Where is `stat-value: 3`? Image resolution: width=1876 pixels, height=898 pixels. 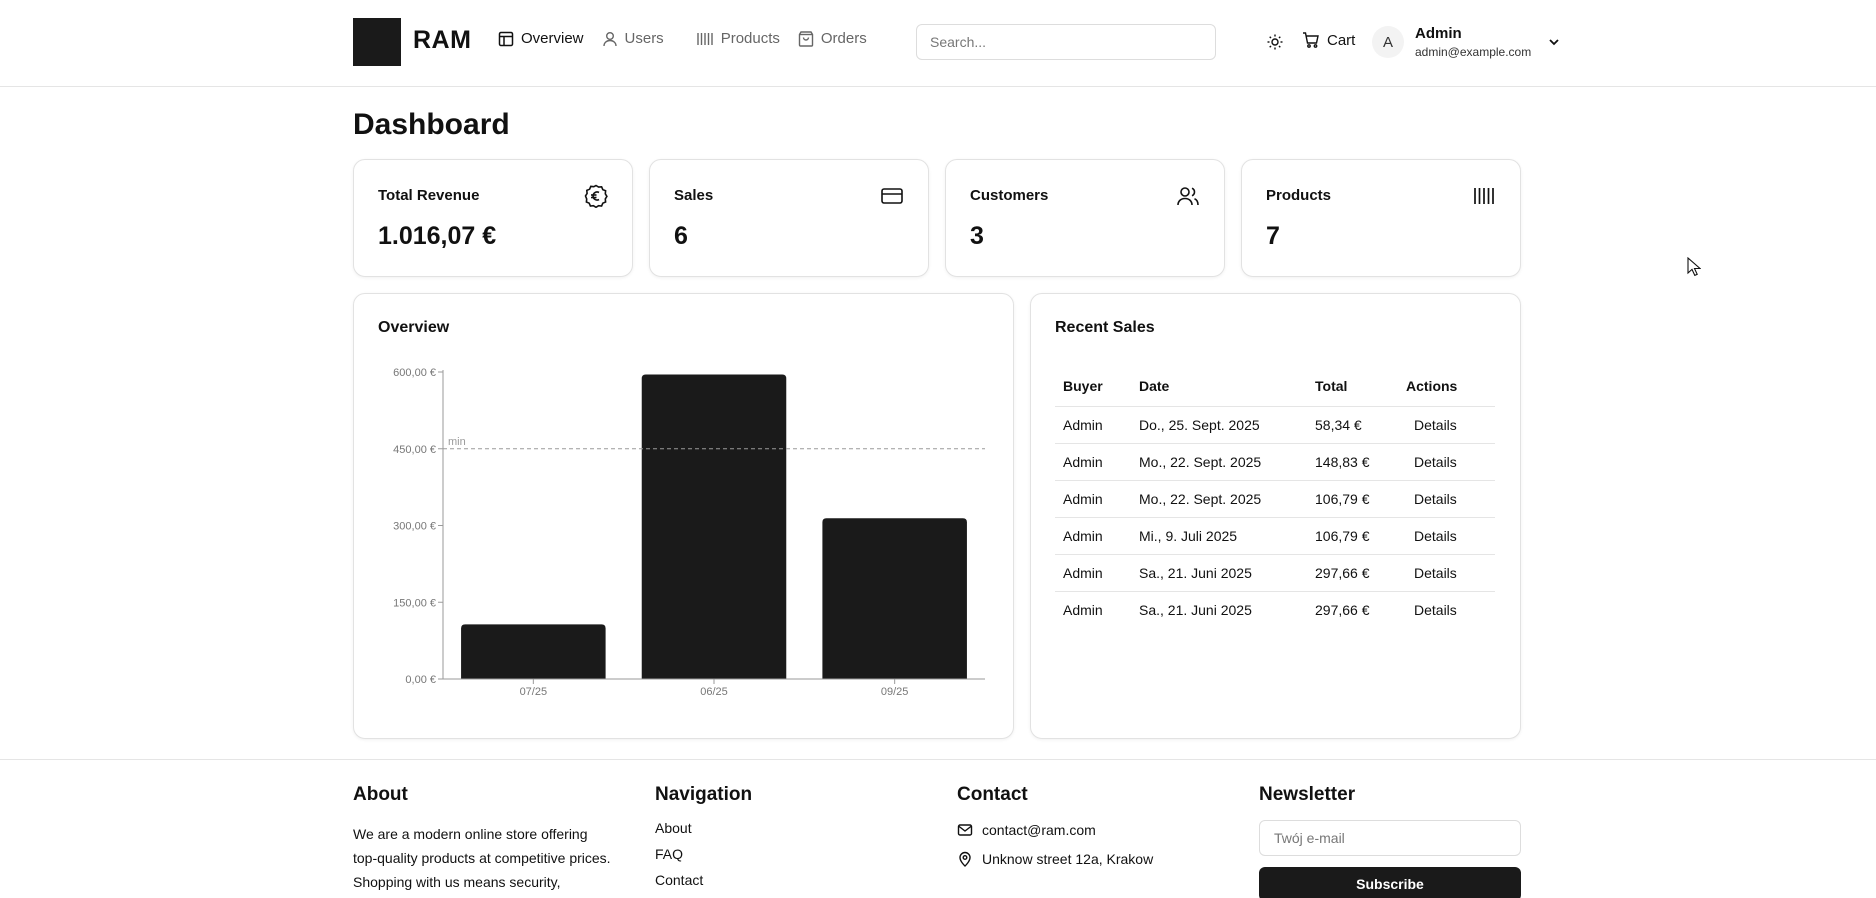 stat-value: 3 is located at coordinates (977, 236).